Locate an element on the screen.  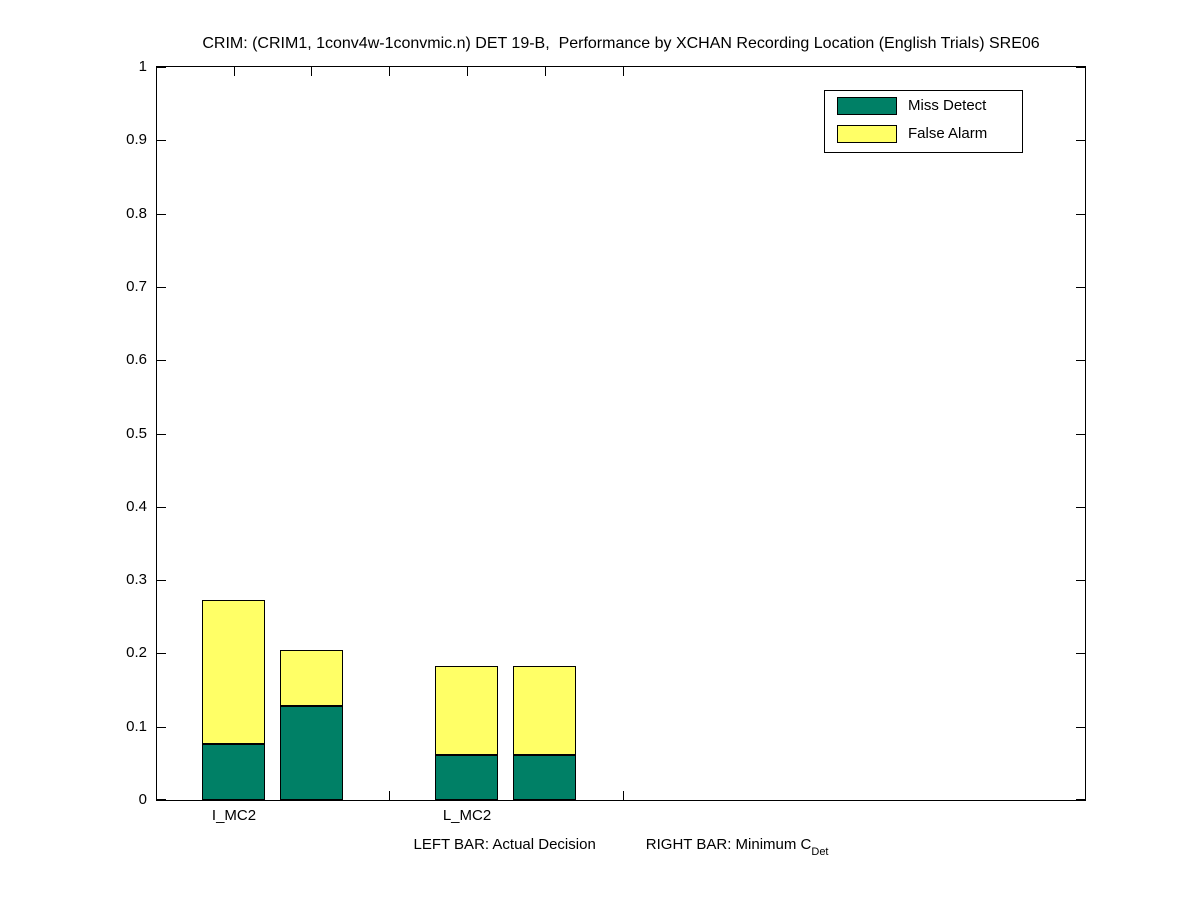
legend-item-false-alarm: False Alarm is located at coordinates (929, 134).